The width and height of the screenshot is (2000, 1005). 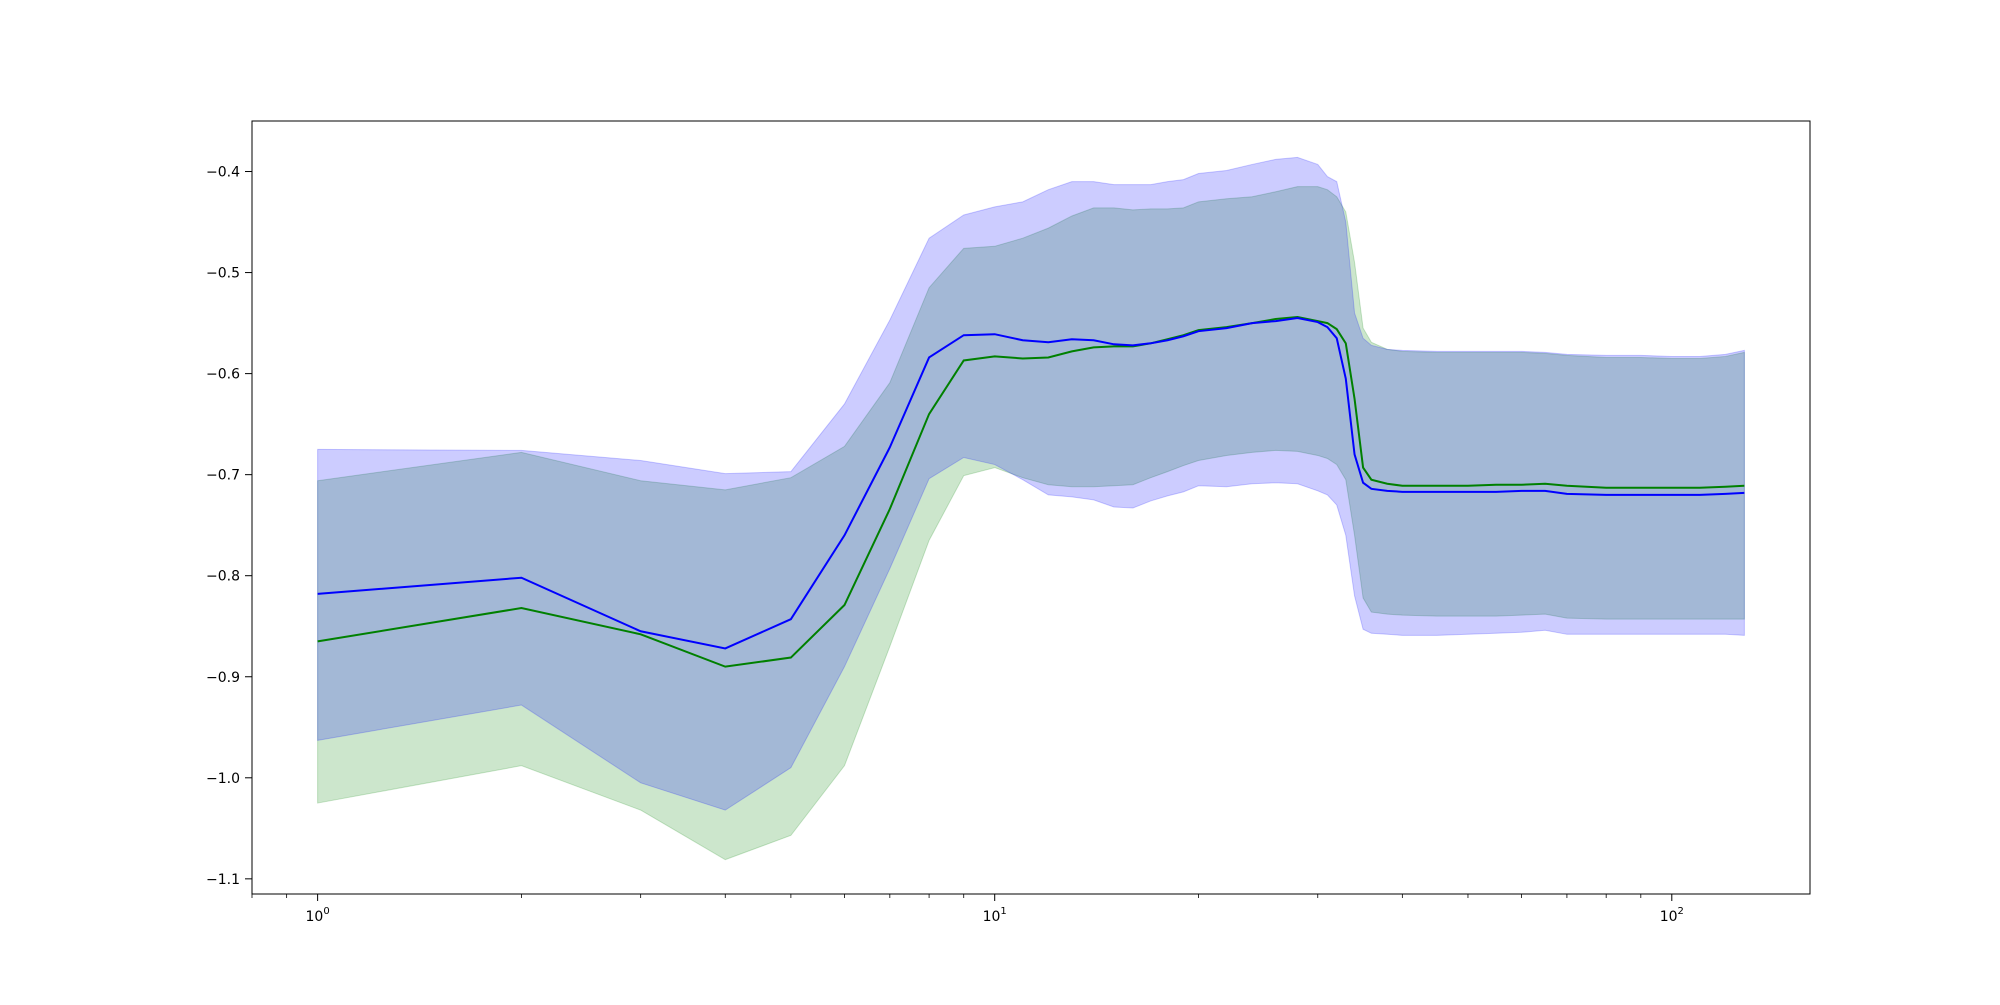 I want to click on y-tick-label: −1.0, so click(x=223, y=779).